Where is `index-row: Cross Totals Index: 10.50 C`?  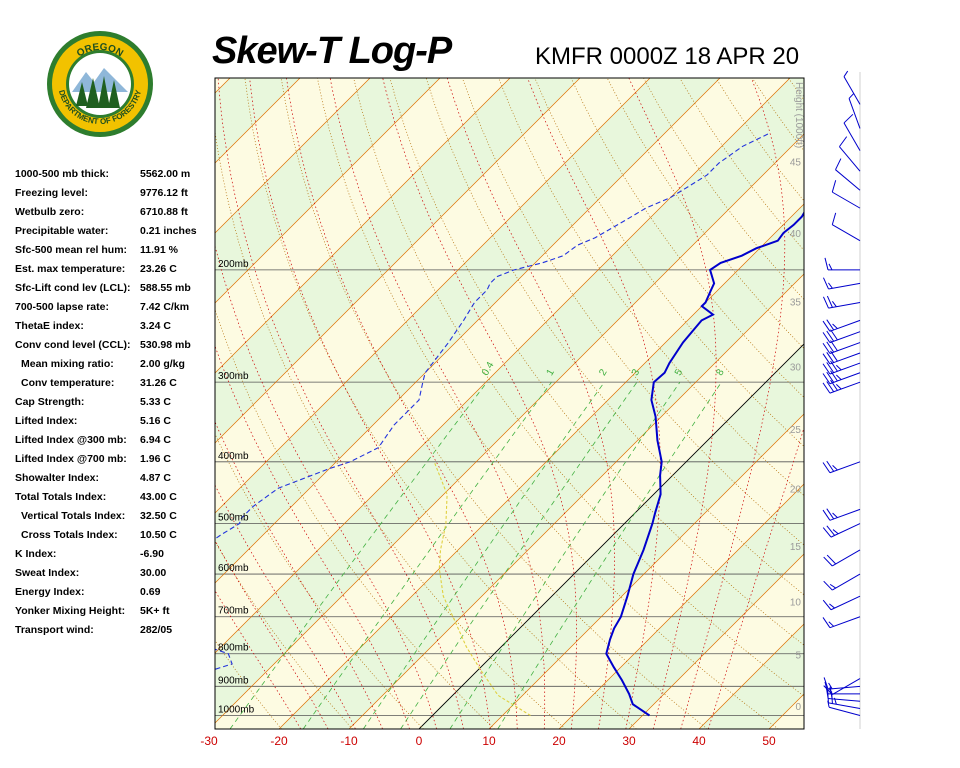
index-row: Cross Totals Index: 10.50 C is located at coordinates (115, 538).